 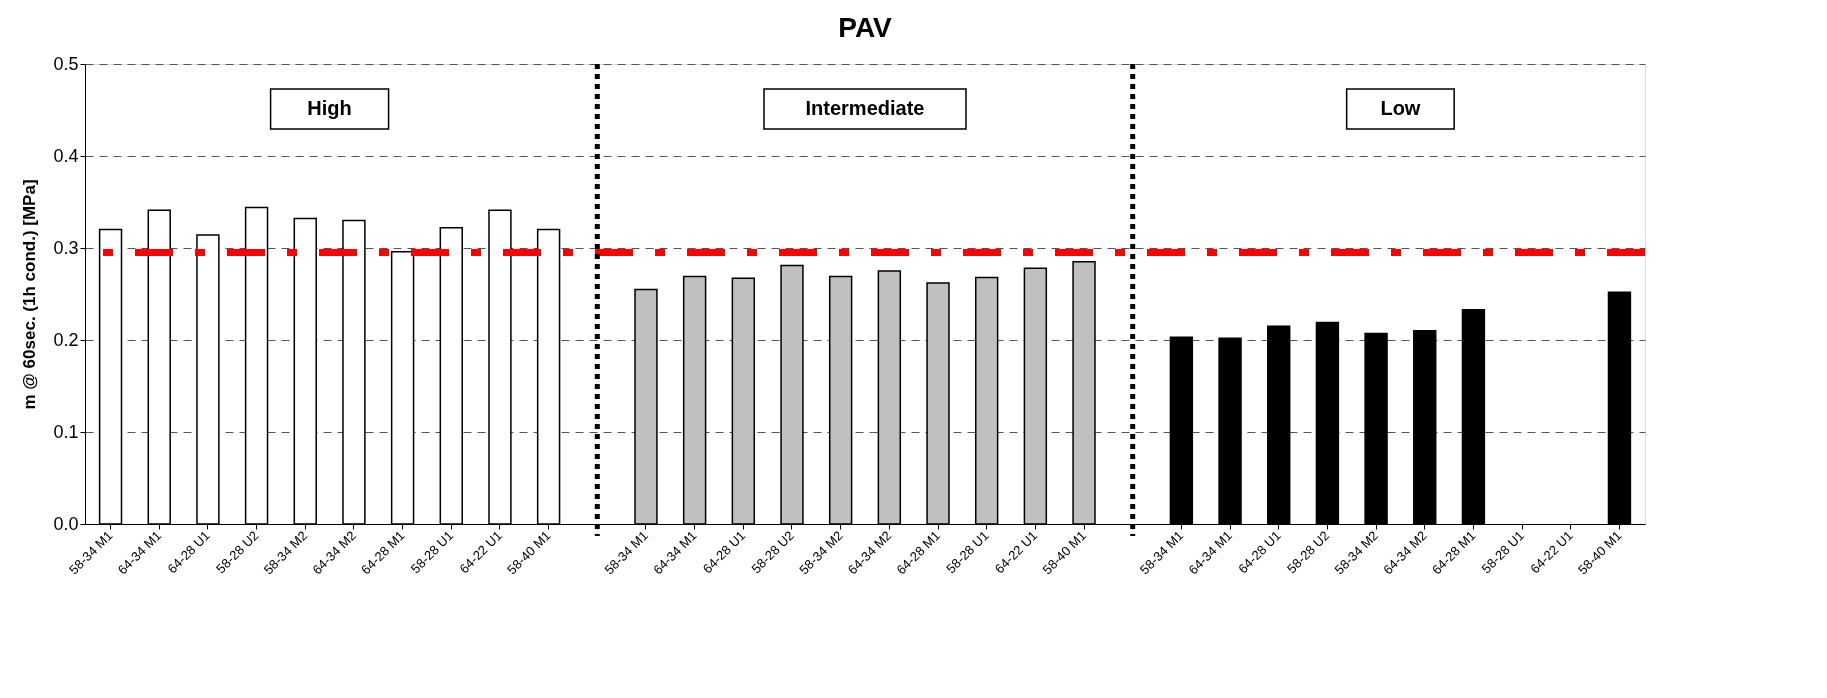 I want to click on y-axis-title: m @ 60sec. (1h cond.) [MPa], so click(x=30, y=294).